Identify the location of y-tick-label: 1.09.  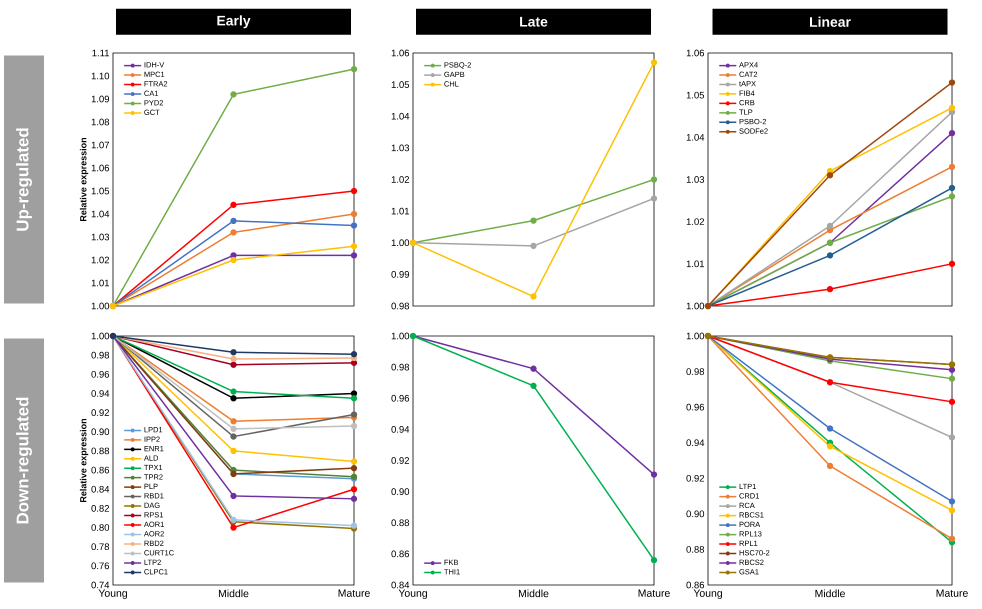
(101, 99).